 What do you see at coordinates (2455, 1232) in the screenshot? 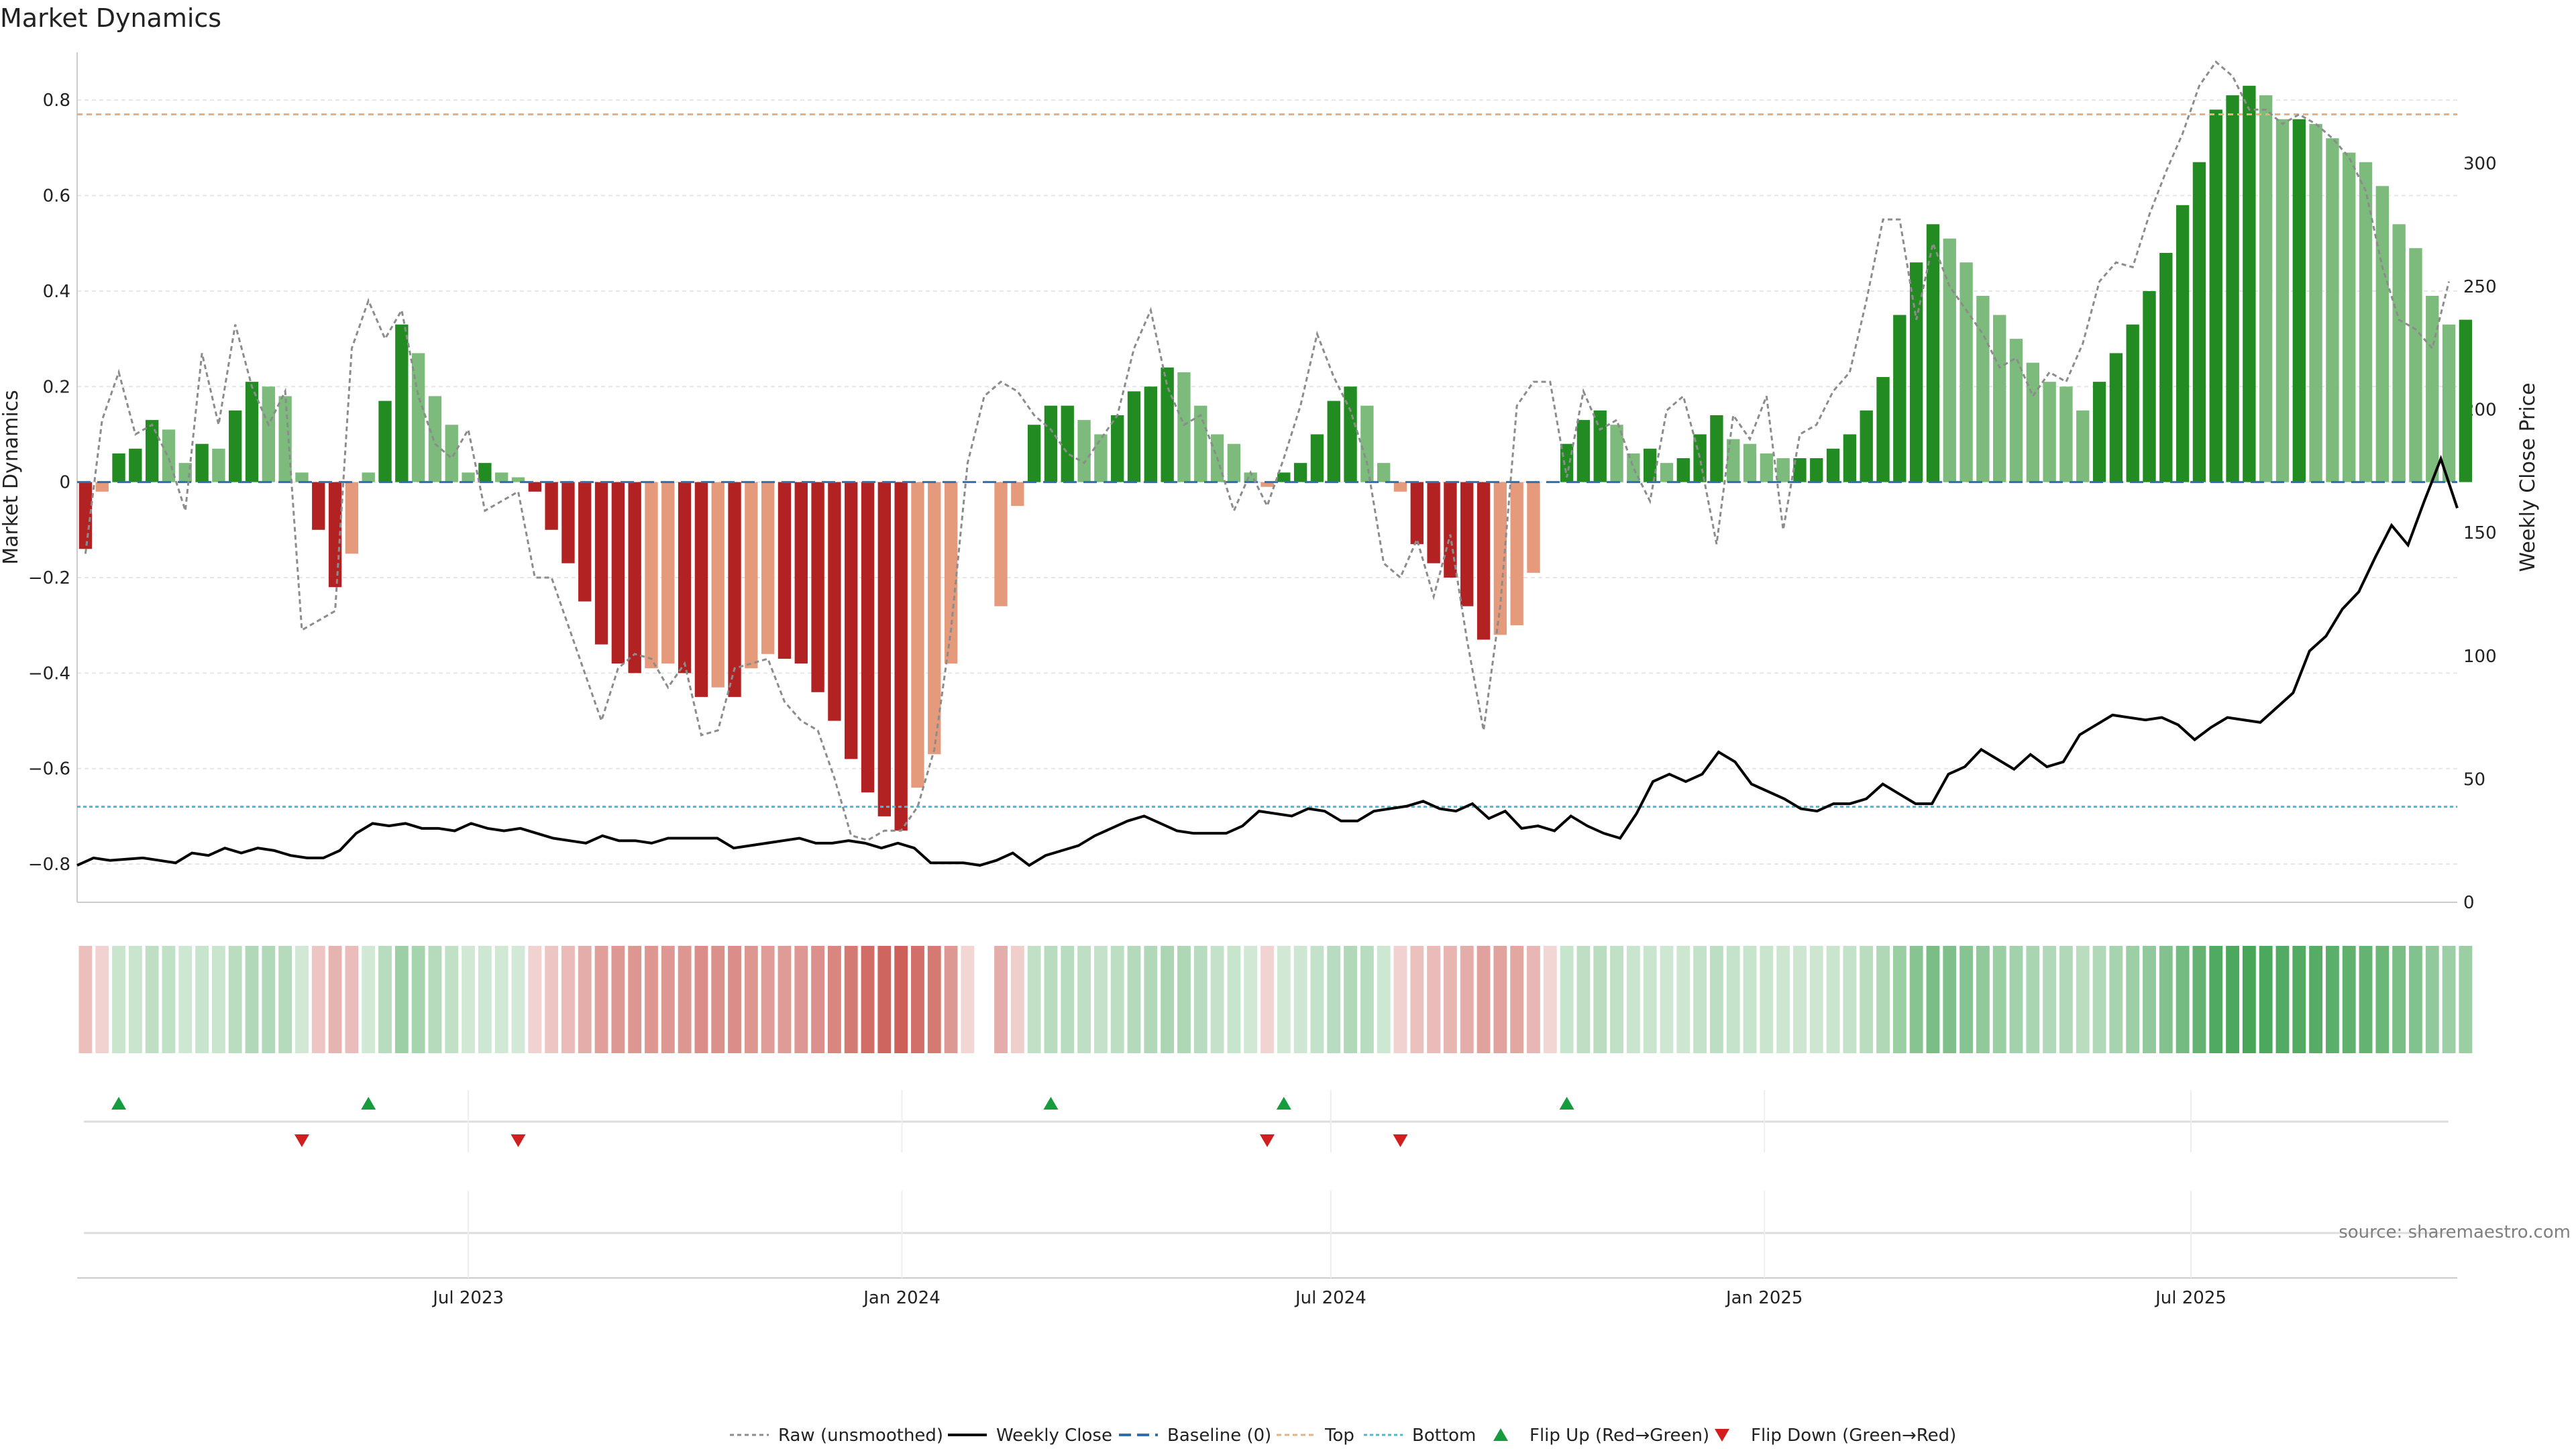
I see `source-label: source: sharemaestro.com` at bounding box center [2455, 1232].